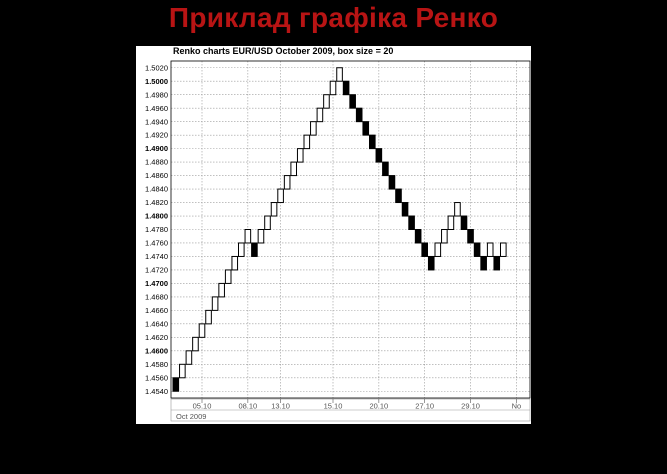 This screenshot has width=667, height=474. What do you see at coordinates (333, 17) in the screenshot?
I see `slide-title: Приклад графіка Ренко` at bounding box center [333, 17].